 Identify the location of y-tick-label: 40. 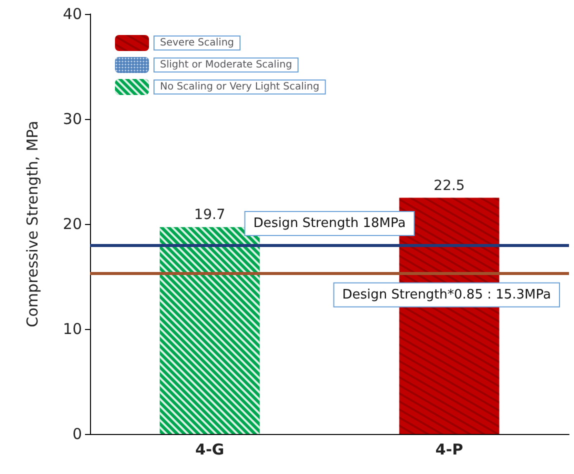
(72, 14).